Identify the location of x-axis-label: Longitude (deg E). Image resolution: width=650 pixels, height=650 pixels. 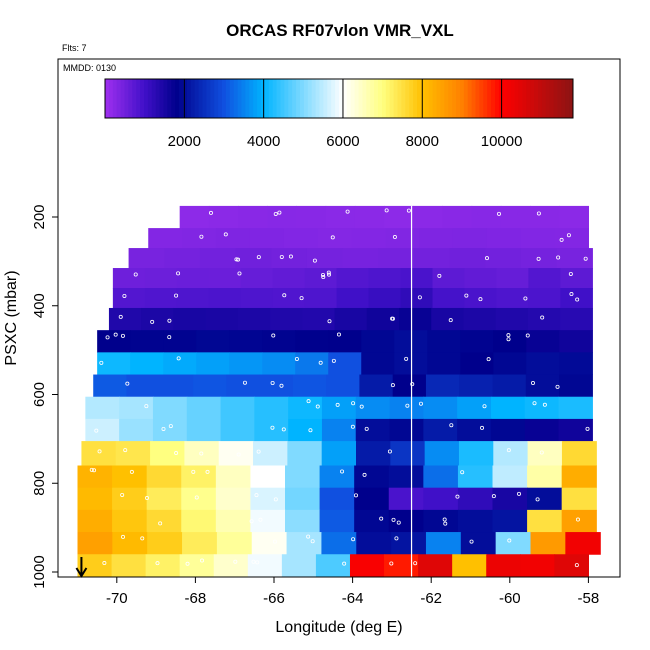
(338, 627).